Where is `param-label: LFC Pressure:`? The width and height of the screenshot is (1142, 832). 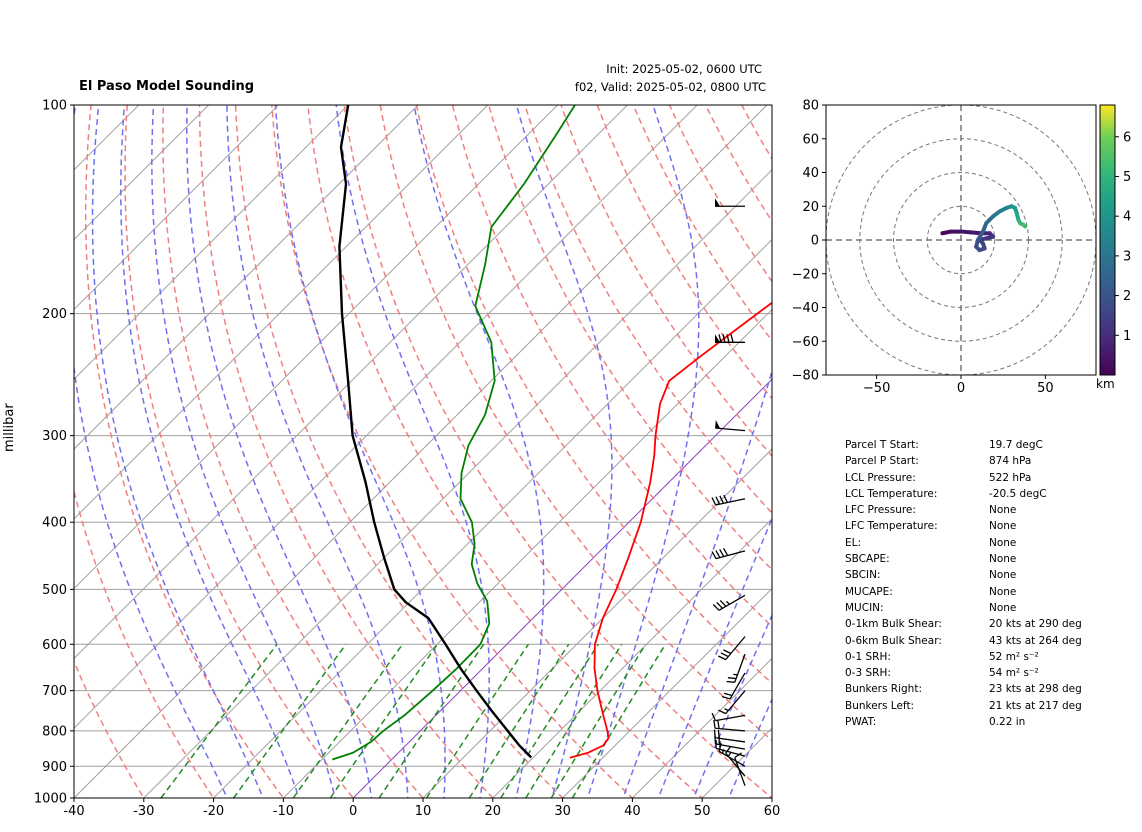 param-label: LFC Pressure: is located at coordinates (880, 510).